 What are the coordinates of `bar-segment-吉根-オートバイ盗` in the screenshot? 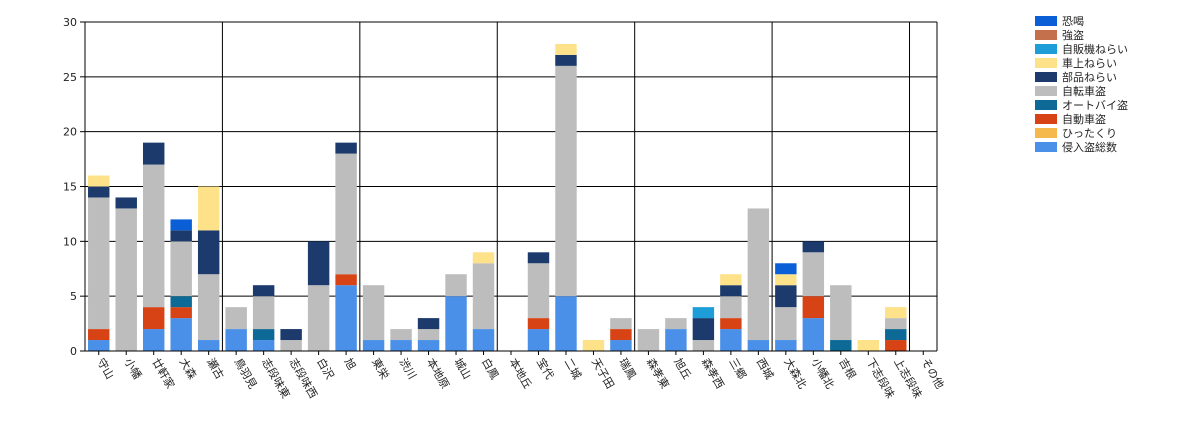 It's located at (841, 345).